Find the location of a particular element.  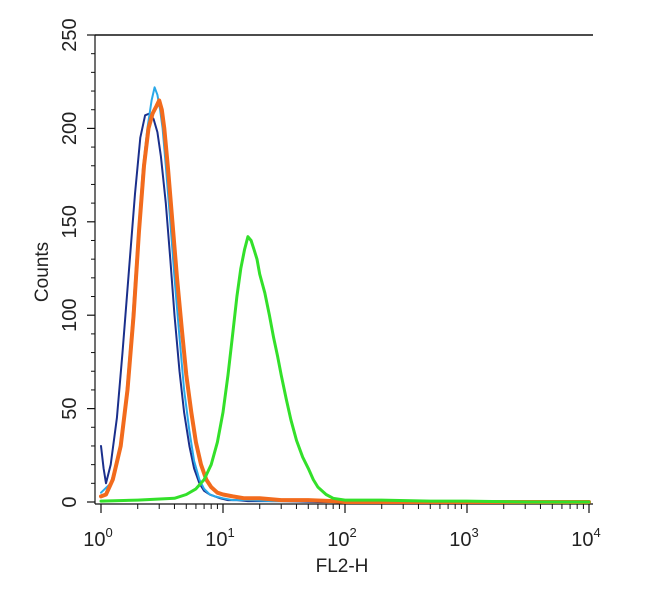

x-axis-title: FL2-H is located at coordinates (342, 566).